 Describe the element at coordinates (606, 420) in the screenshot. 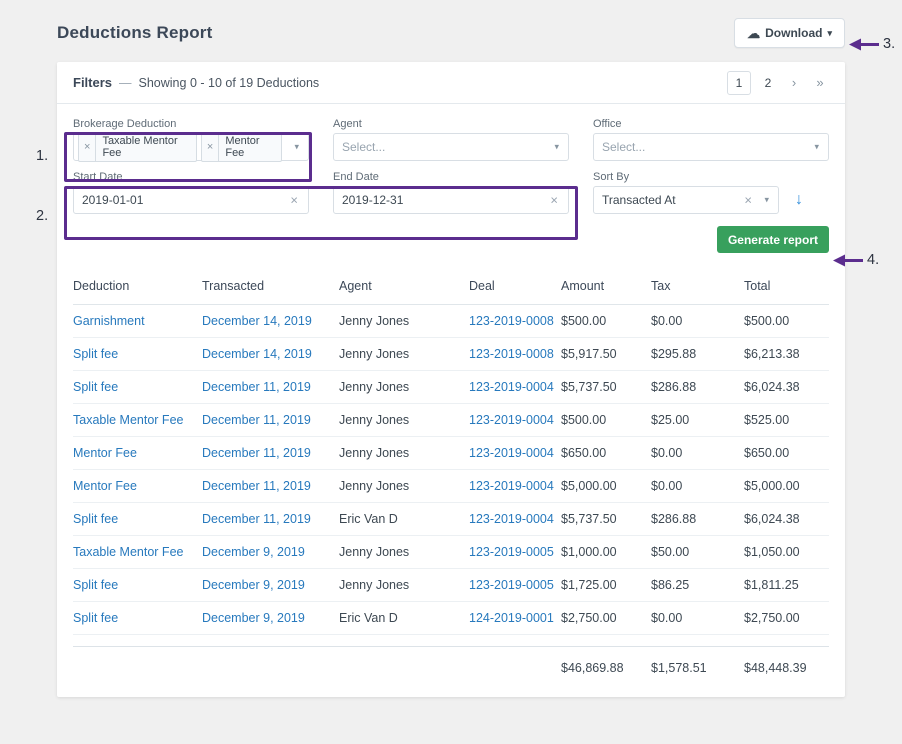

I see `amount-cell: $500.00` at that location.